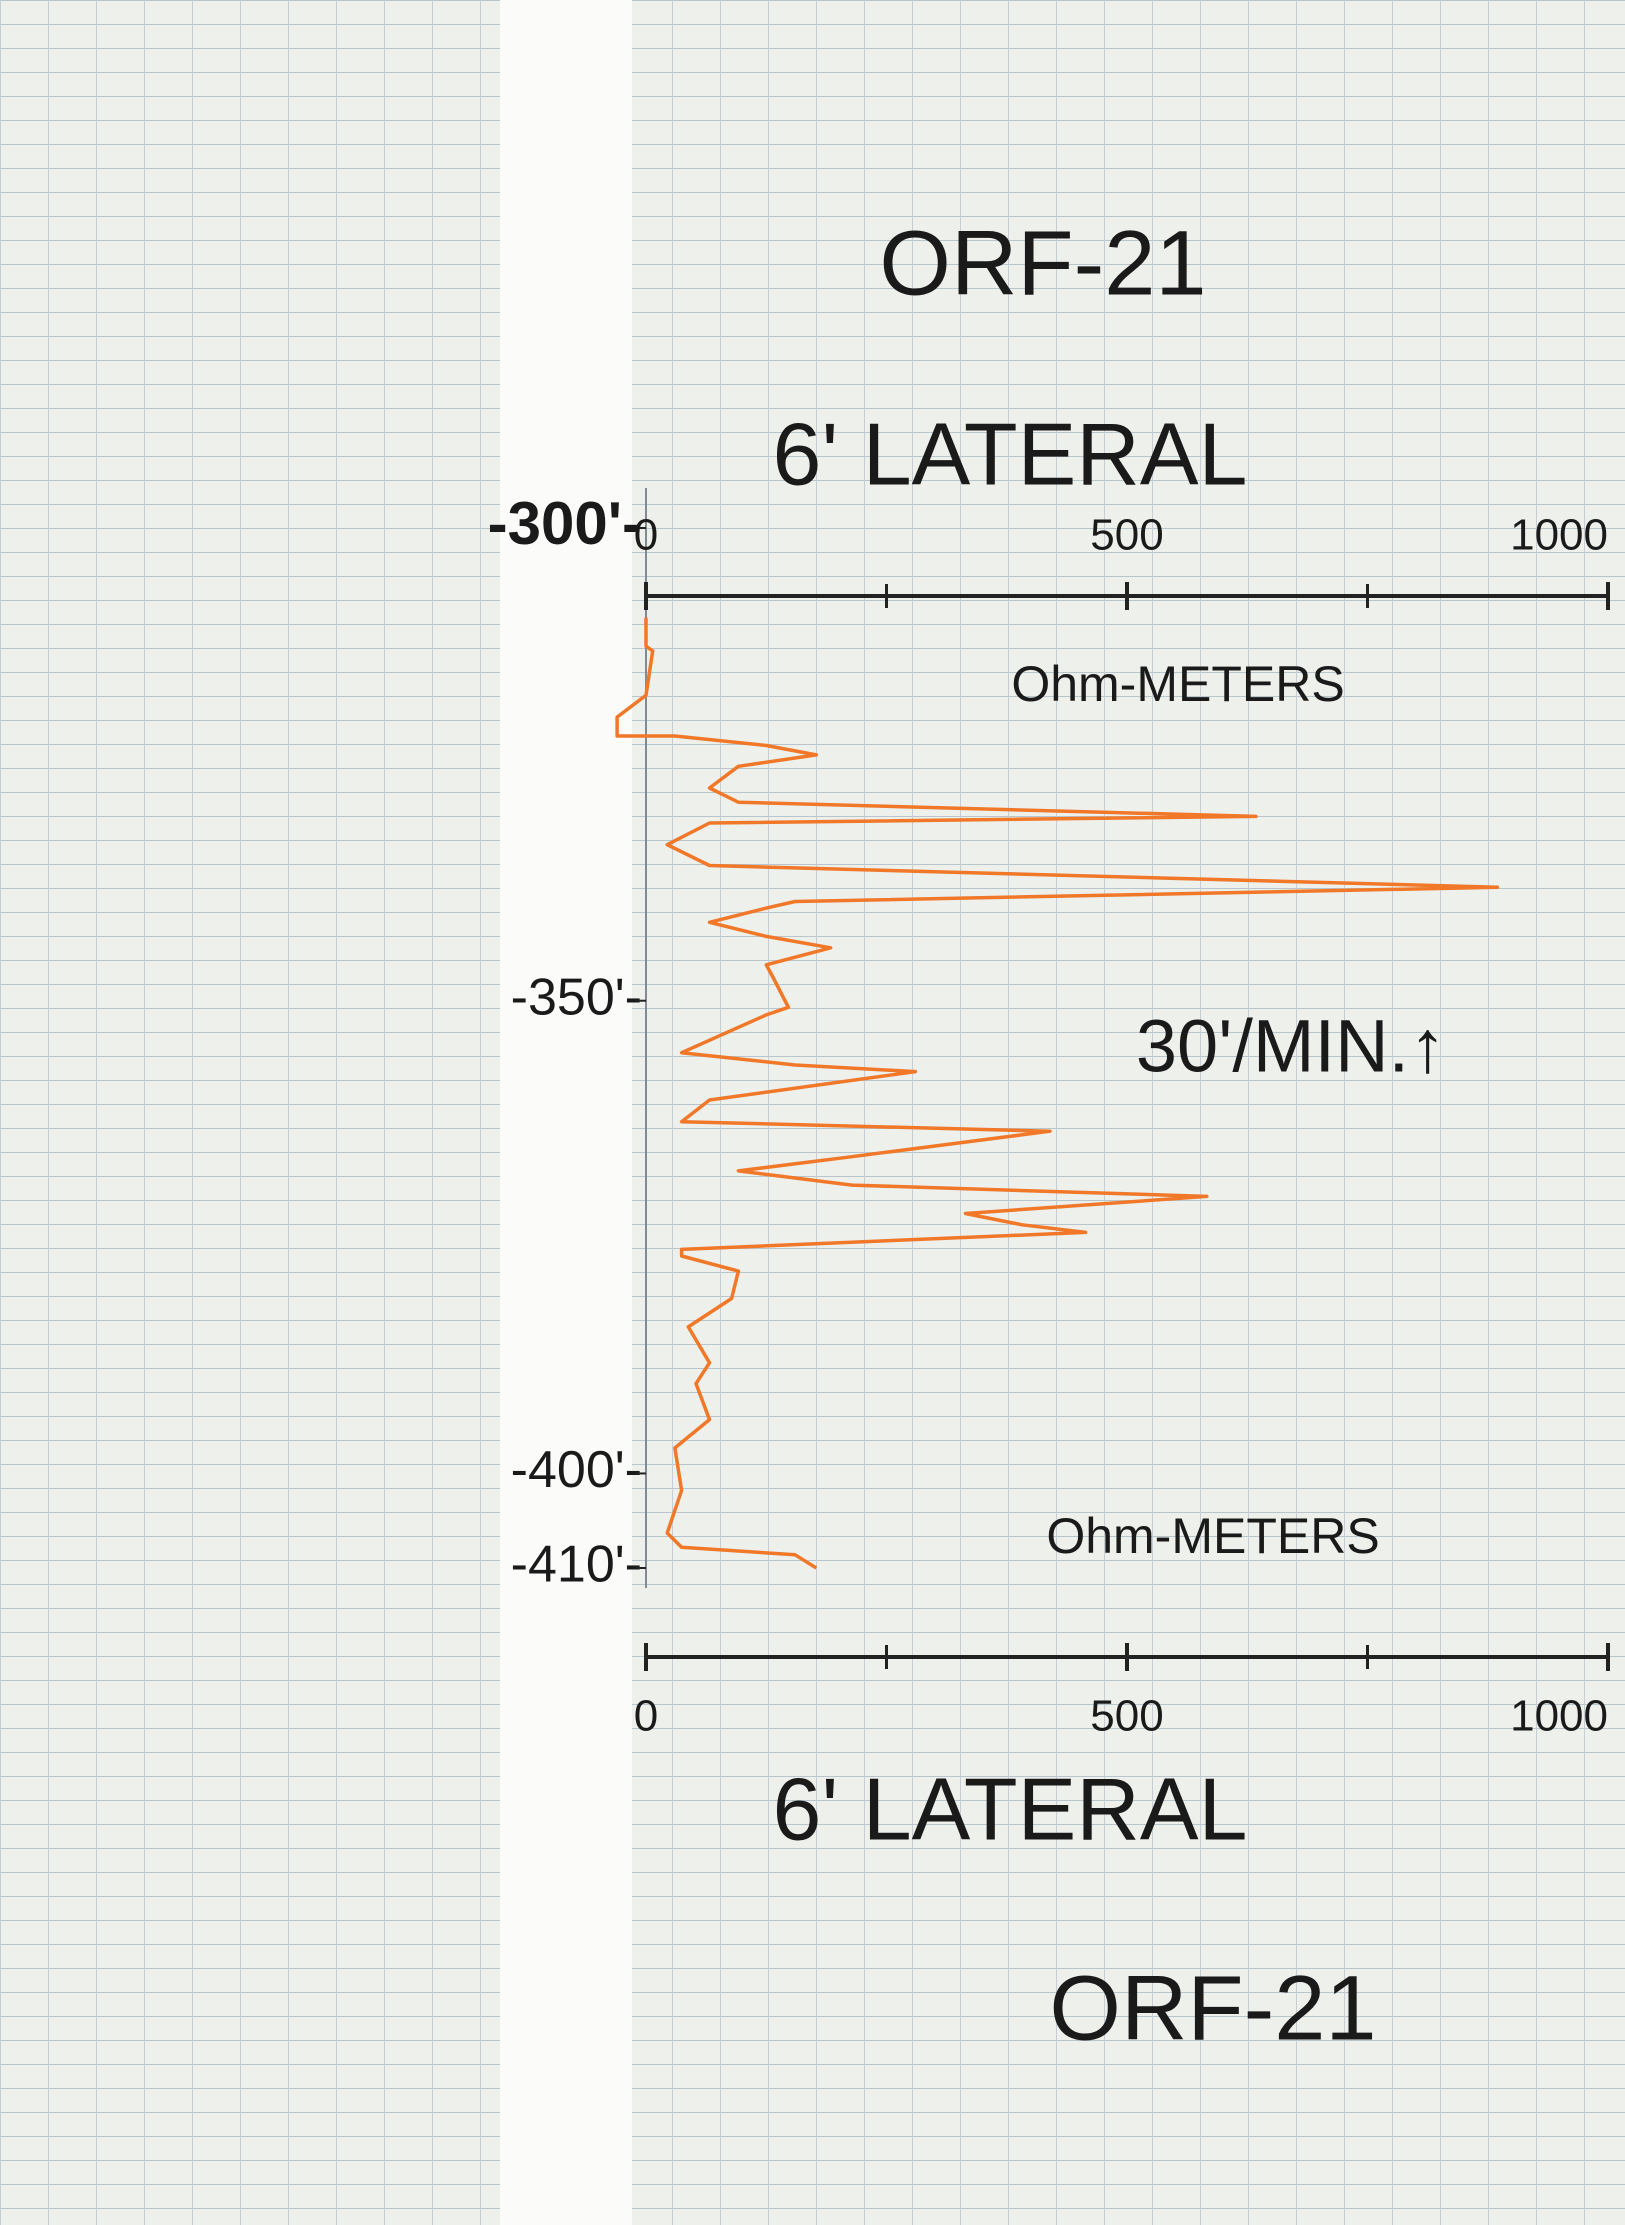 This screenshot has width=1625, height=2225. Describe the element at coordinates (576, 997) in the screenshot. I see `y-tick-label: -350'-` at that location.